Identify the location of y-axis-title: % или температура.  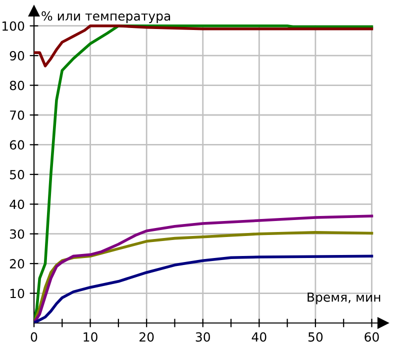
(106, 17).